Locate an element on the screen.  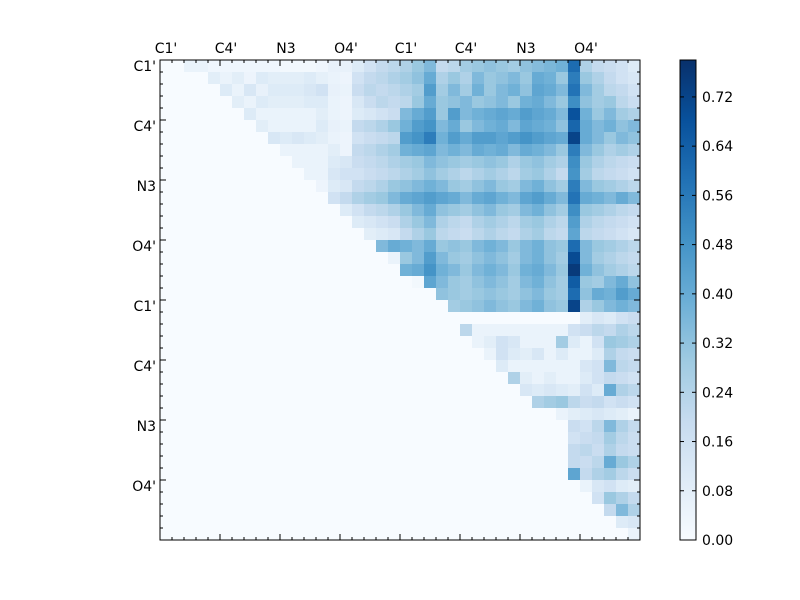
y-tick-label: N3 is located at coordinates (146, 427).